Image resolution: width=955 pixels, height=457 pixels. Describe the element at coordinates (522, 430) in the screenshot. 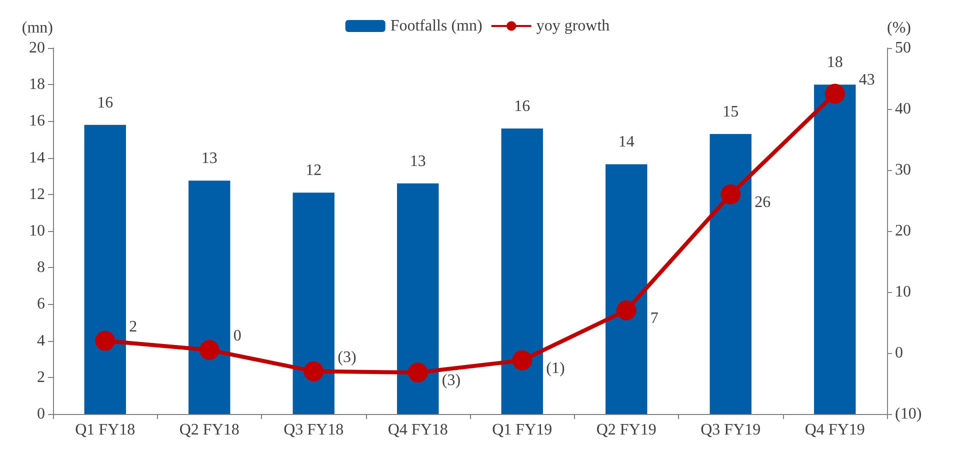

I see `x-tick-label: Q1 FY19` at that location.